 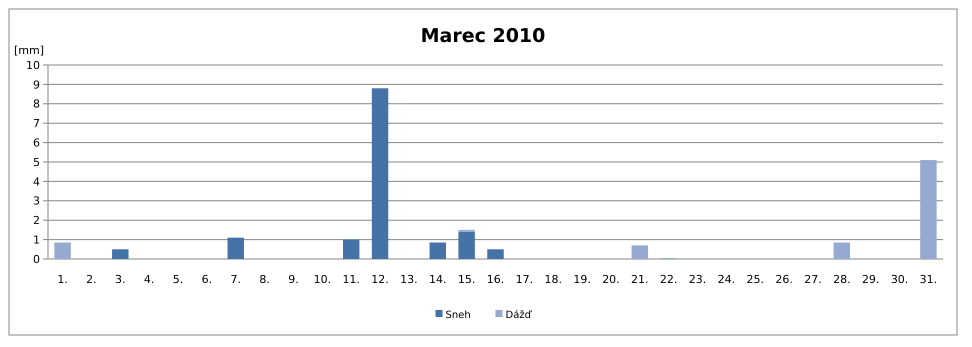 What do you see at coordinates (438, 279) in the screenshot?
I see `x-tick-label: 14.` at bounding box center [438, 279].